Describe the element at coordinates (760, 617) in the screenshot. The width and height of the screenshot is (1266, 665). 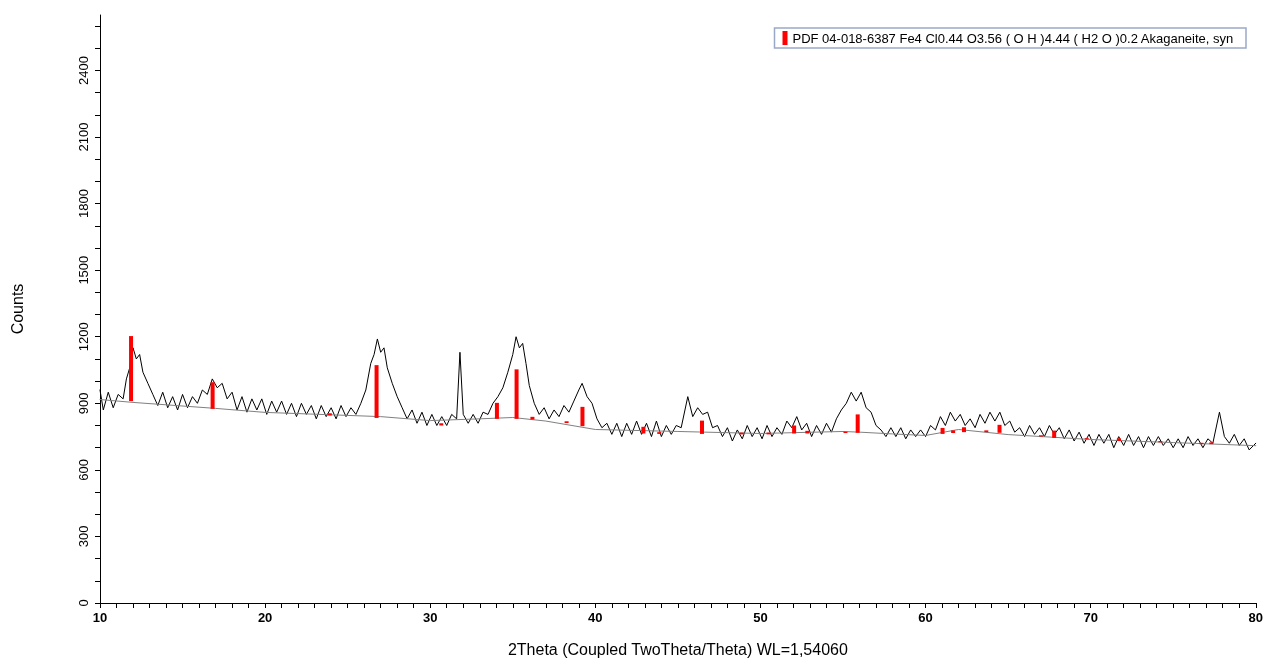
I see `x-tick-label: 50` at that location.